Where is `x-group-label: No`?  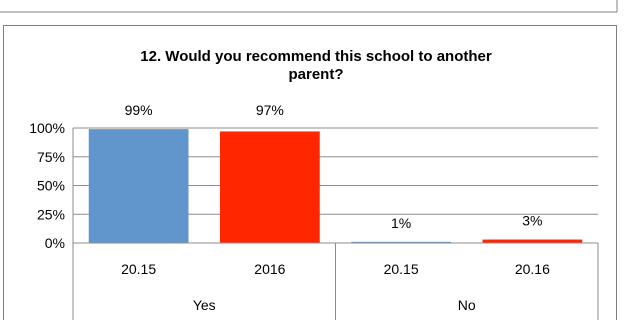 x-group-label: No is located at coordinates (467, 305).